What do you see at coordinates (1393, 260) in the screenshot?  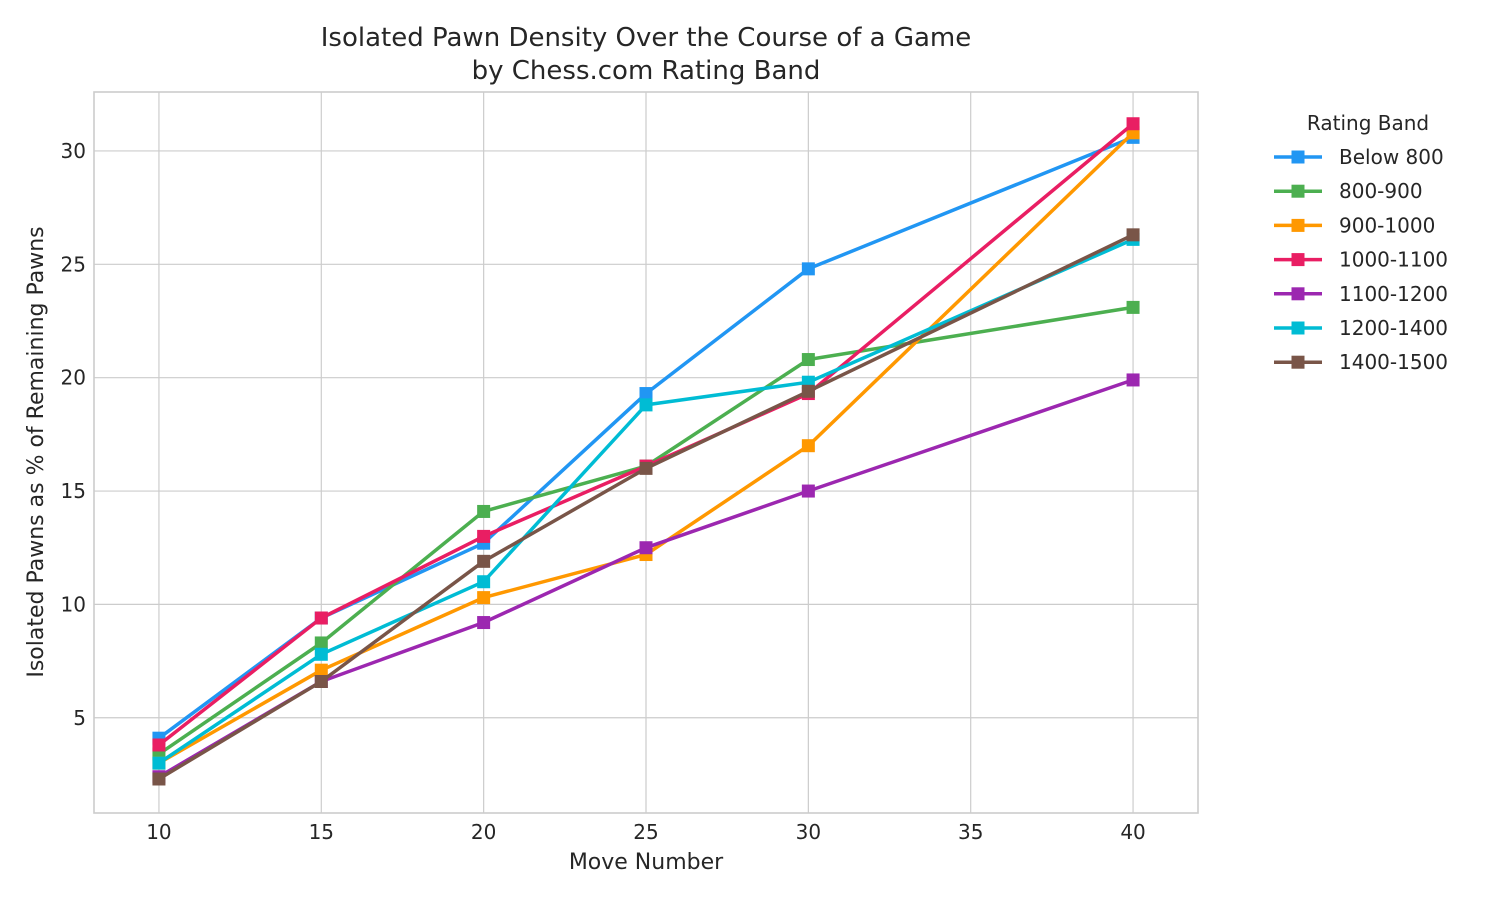 I see `legend-label: 1000-1100` at bounding box center [1393, 260].